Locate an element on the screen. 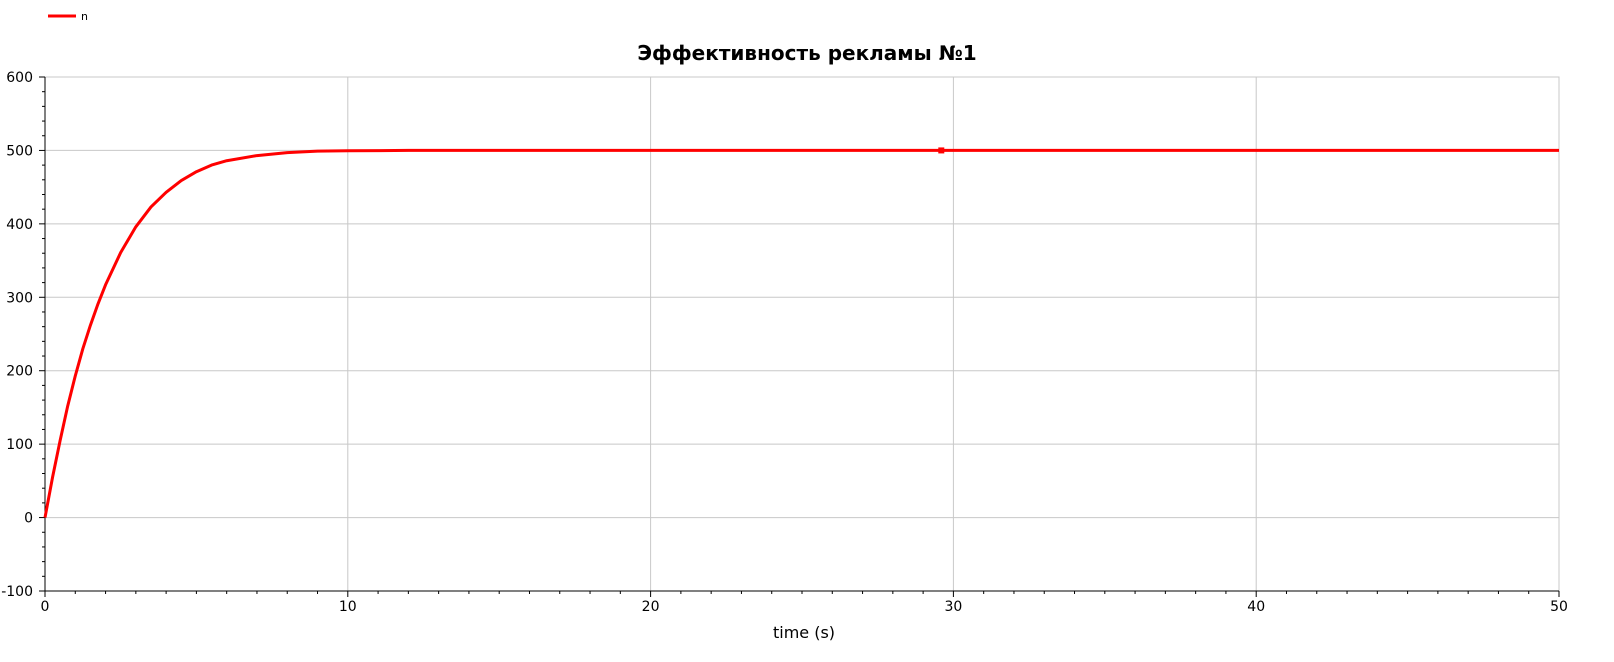 This screenshot has height=662, width=1614. legend-label-n: n is located at coordinates (84, 16).